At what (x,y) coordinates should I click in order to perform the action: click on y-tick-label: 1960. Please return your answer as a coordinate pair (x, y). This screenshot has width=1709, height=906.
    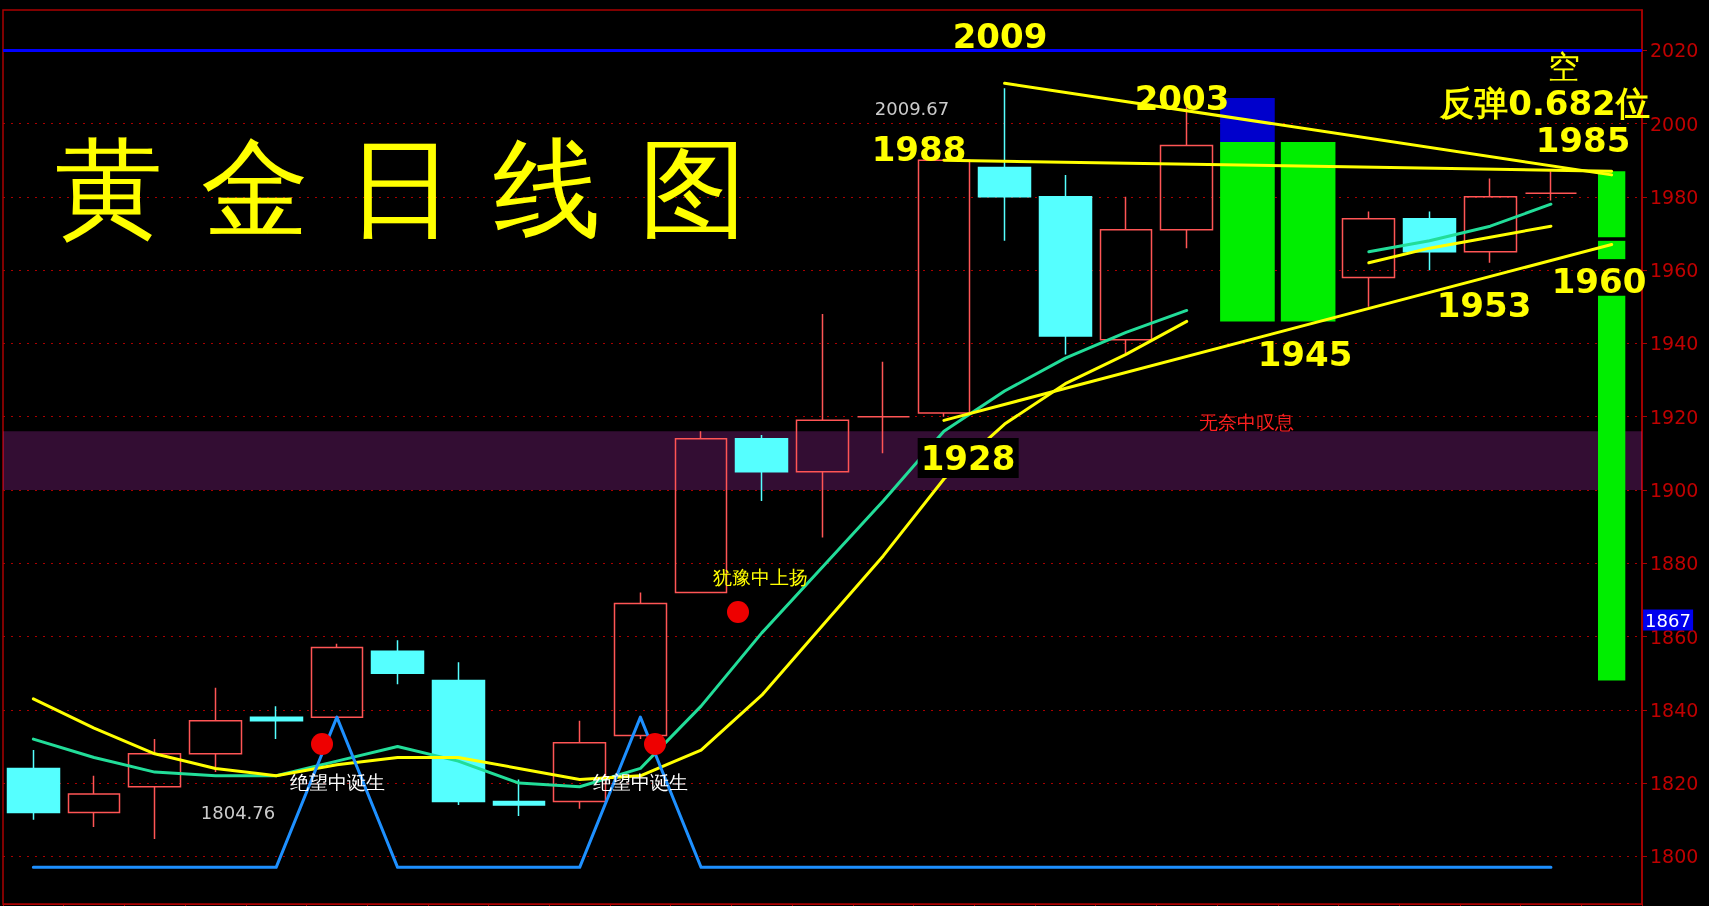
    Looking at the image, I should click on (1674, 270).